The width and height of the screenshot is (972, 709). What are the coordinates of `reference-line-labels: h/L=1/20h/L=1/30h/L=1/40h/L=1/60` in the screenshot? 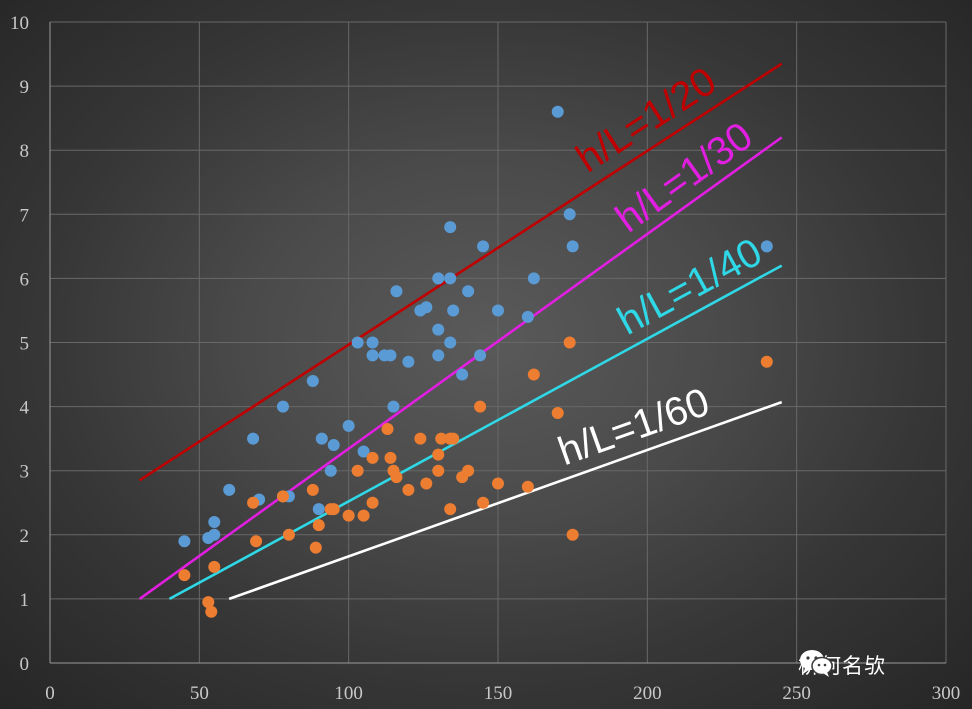 It's located at (660, 266).